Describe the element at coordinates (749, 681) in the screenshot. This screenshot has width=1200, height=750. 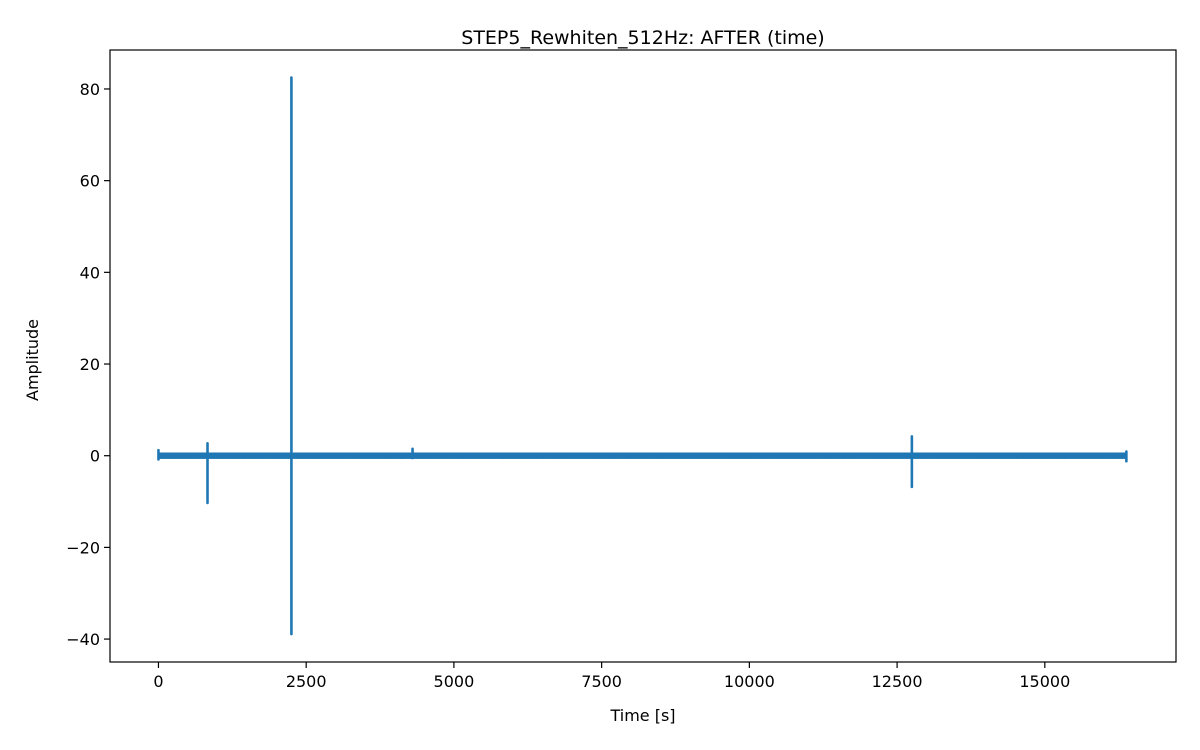
I see `x-tick-label: 10000` at that location.